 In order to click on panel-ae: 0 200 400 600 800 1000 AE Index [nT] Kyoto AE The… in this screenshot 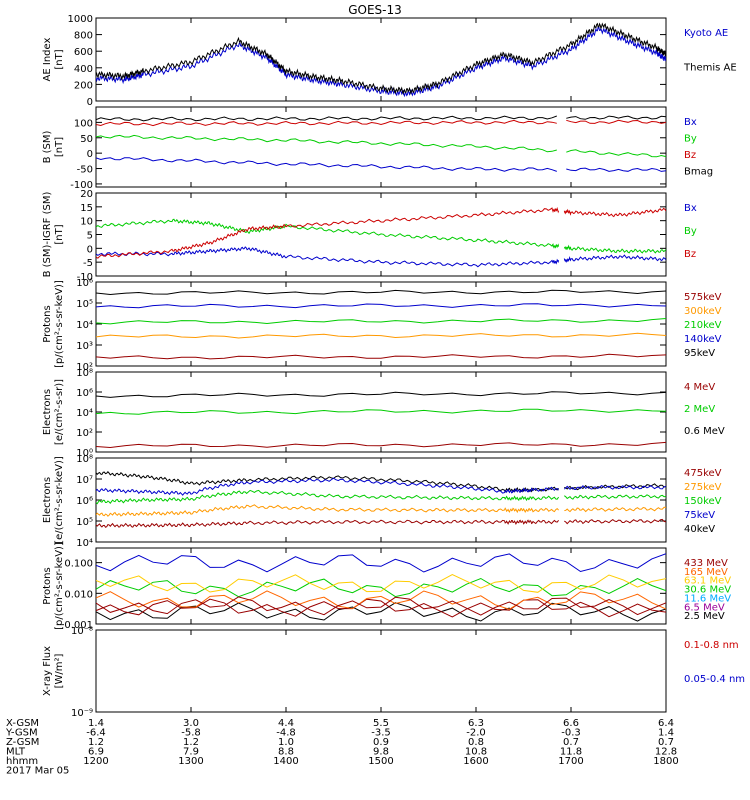, I will do `click(389, 61)`.